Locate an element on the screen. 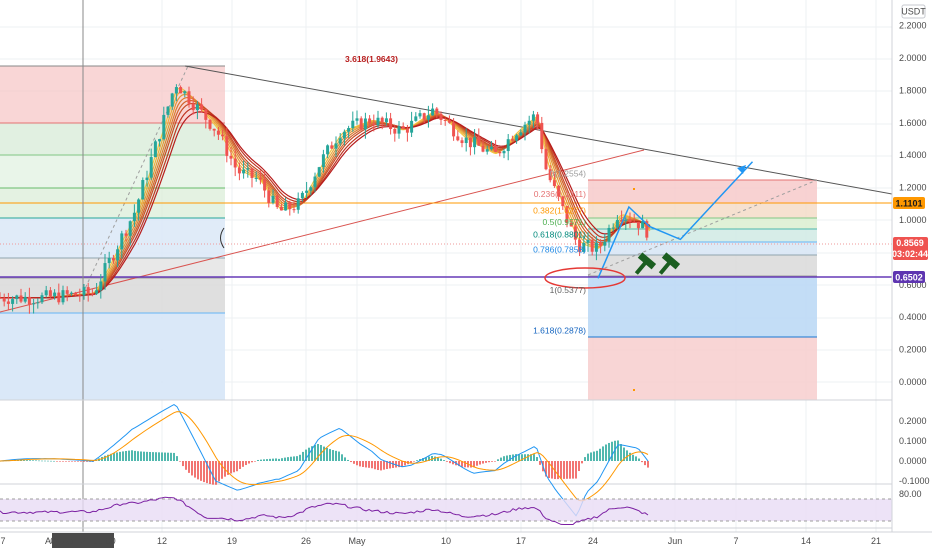 The image size is (932, 550). price-tick-label: 0.4000 is located at coordinates (913, 317).